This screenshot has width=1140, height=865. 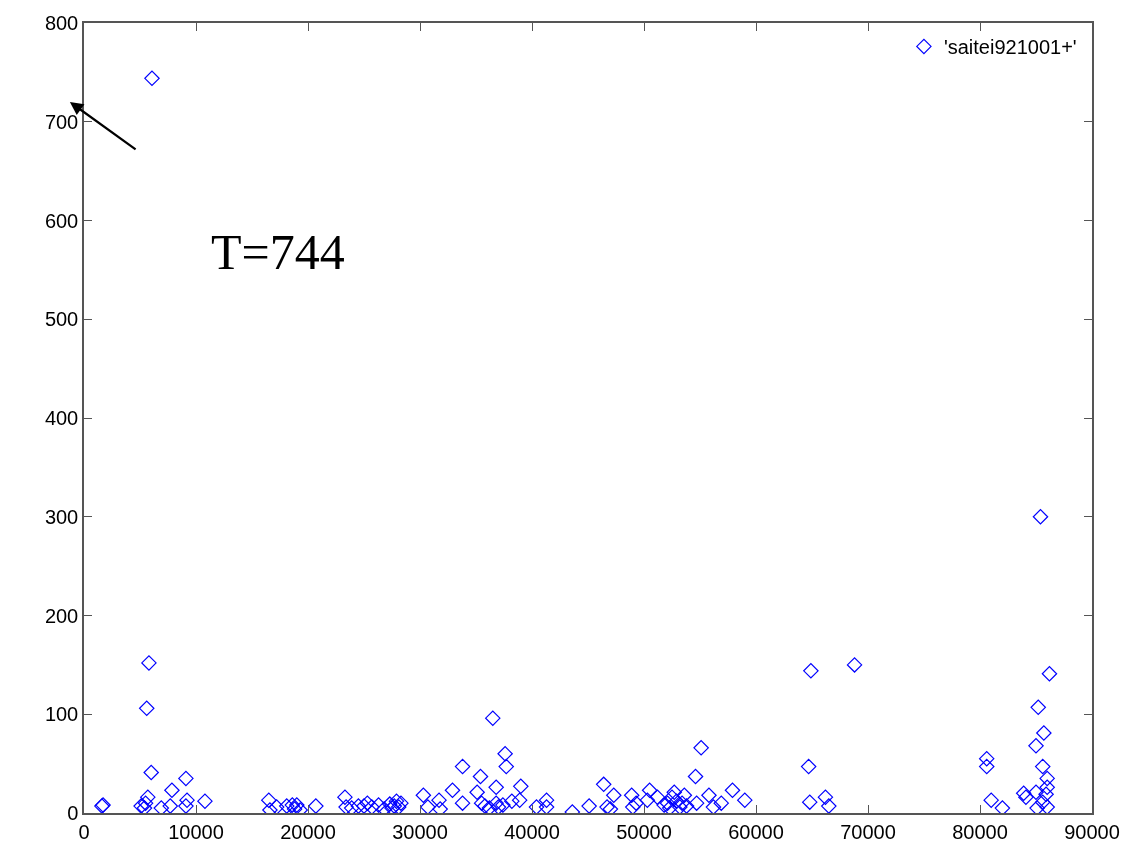 I want to click on y-tick-label: 300, so click(x=61, y=516).